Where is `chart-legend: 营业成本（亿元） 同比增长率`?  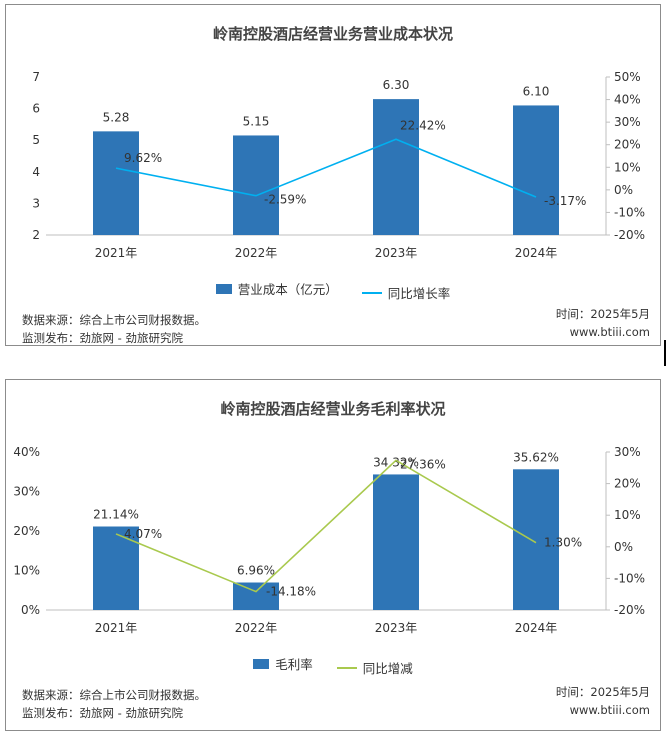 chart-legend: 营业成本（亿元） 同比增长率 is located at coordinates (333, 290).